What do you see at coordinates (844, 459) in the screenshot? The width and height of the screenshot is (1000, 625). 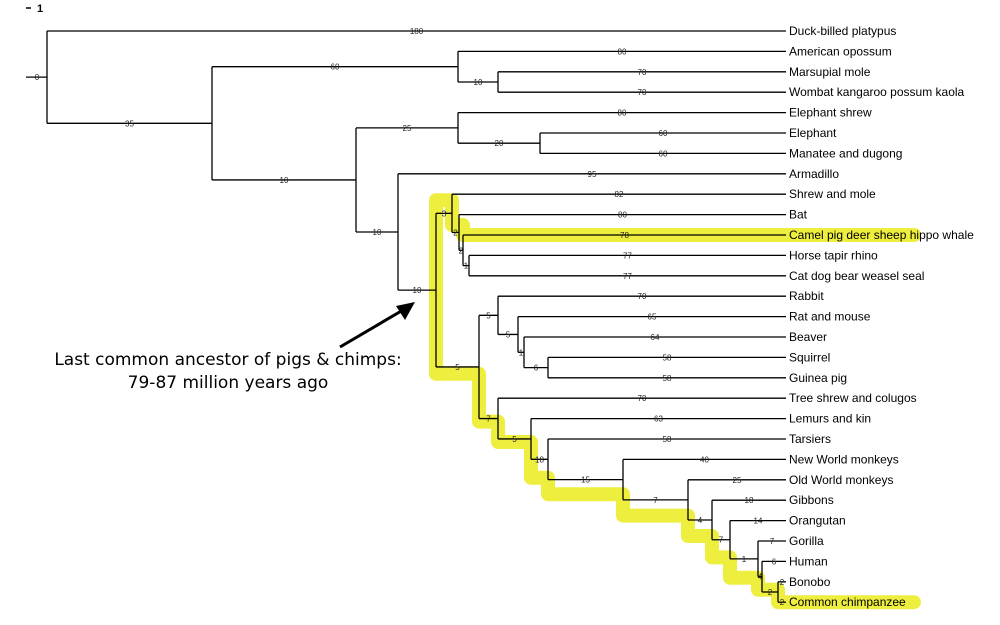 I see `taxon-label: New World monkeys` at bounding box center [844, 459].